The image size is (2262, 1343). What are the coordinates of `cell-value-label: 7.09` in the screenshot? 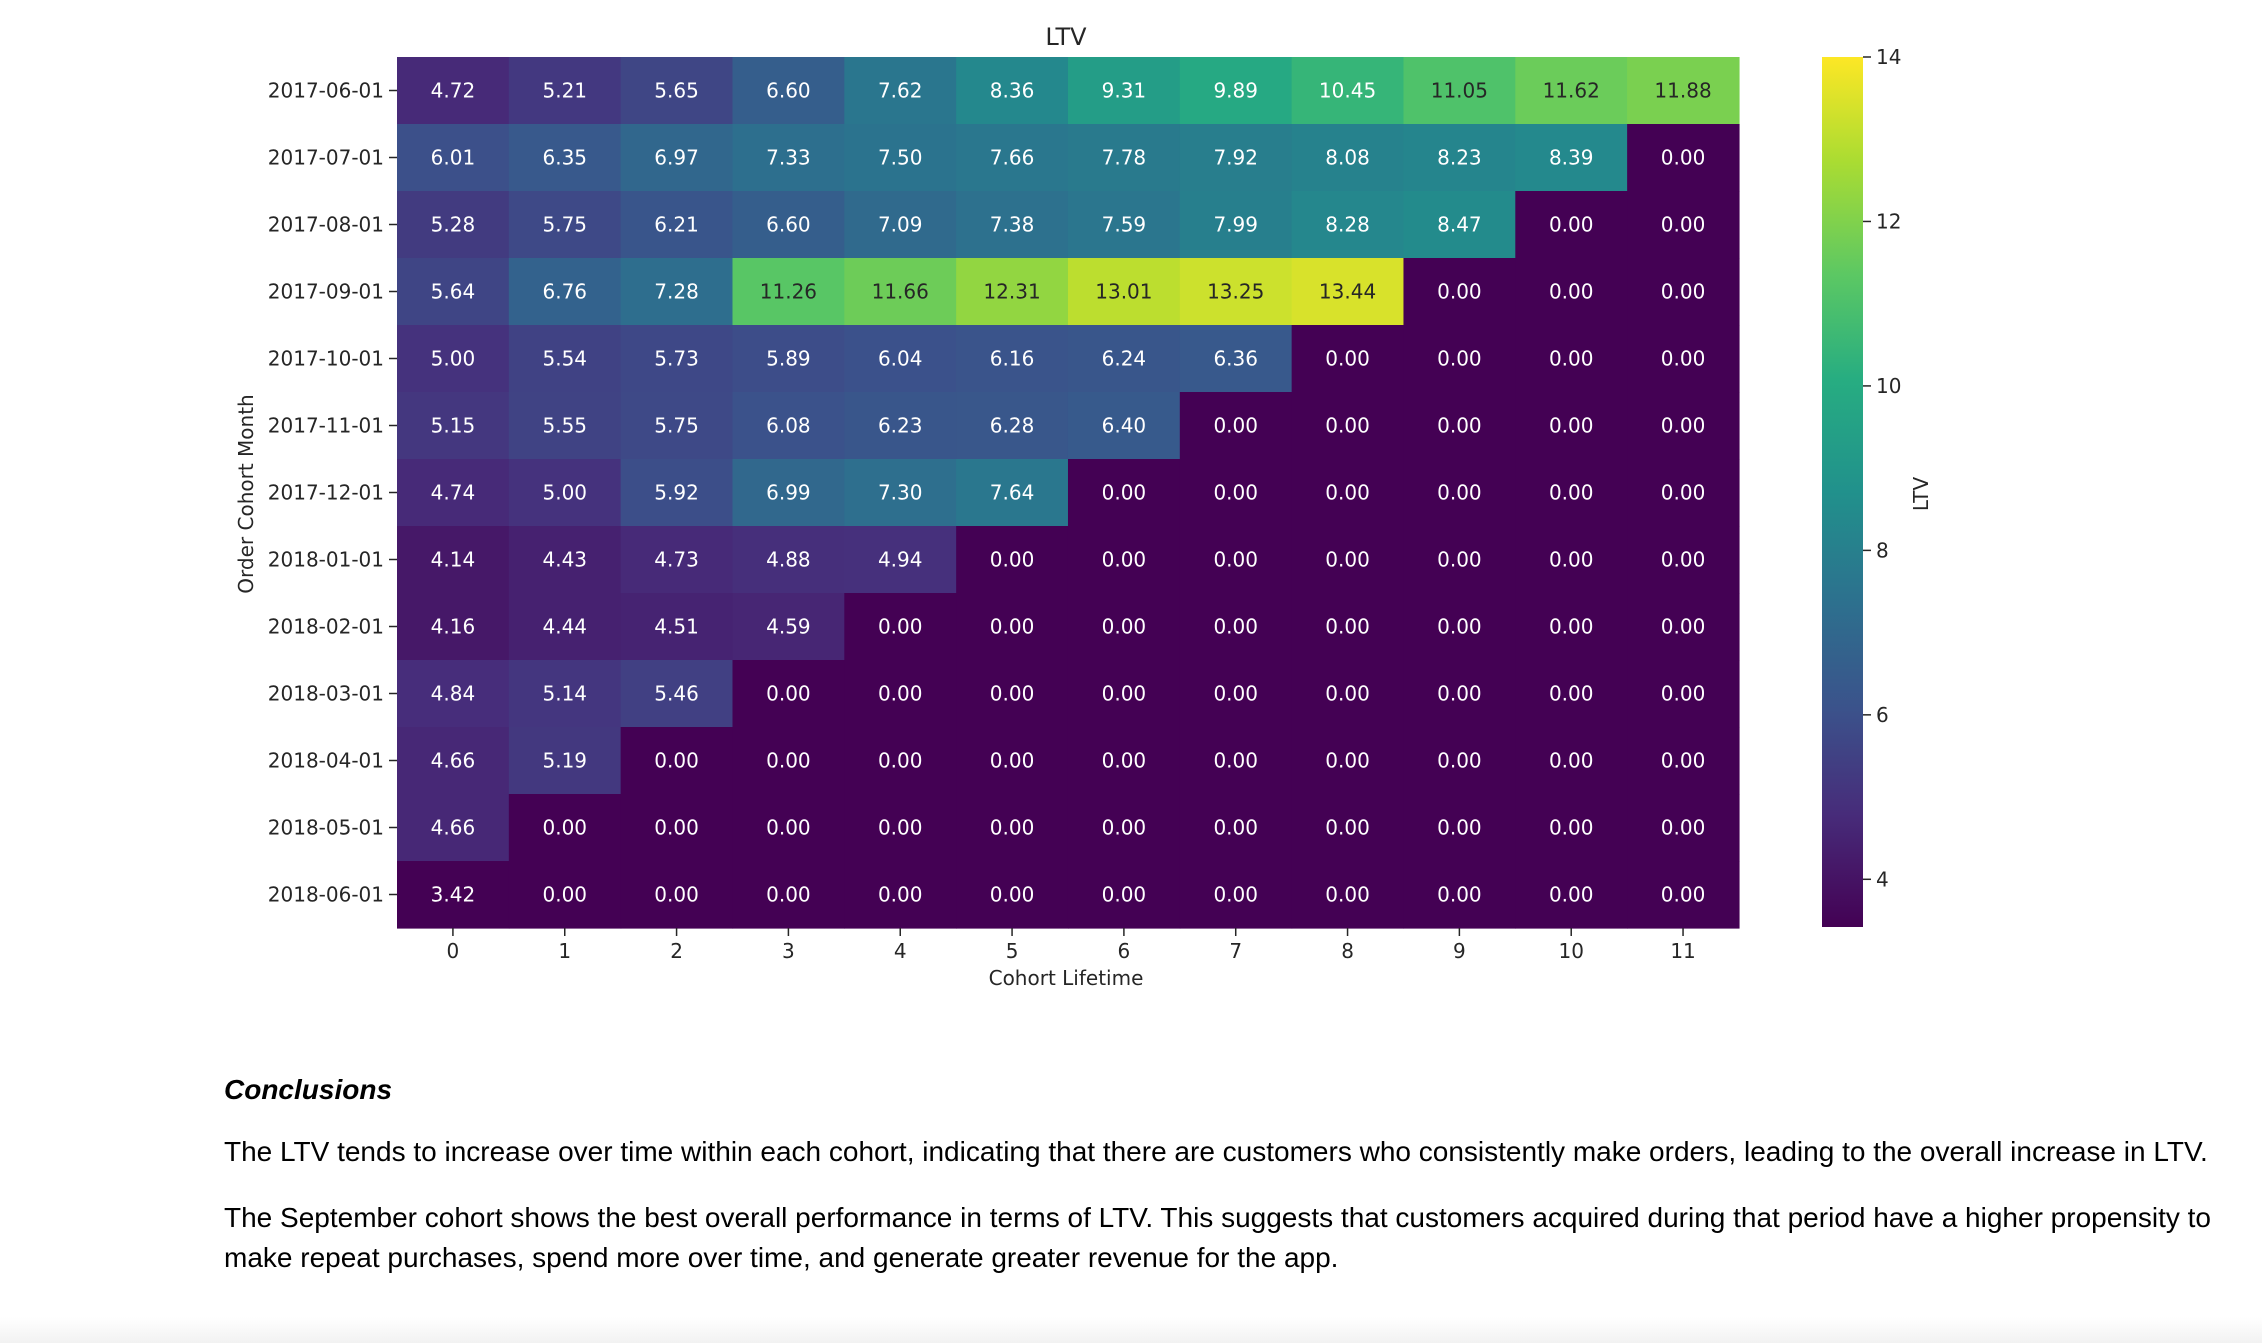 It's located at (900, 225).